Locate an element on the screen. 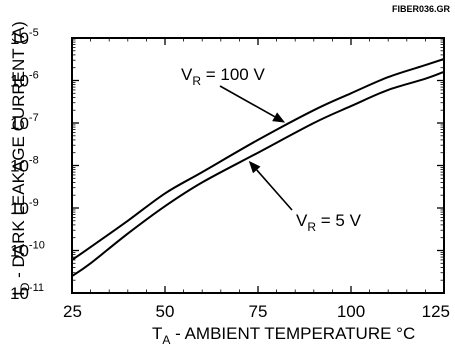  y-tick-label: 10⁻¹⁰ is located at coordinates (27, 250).